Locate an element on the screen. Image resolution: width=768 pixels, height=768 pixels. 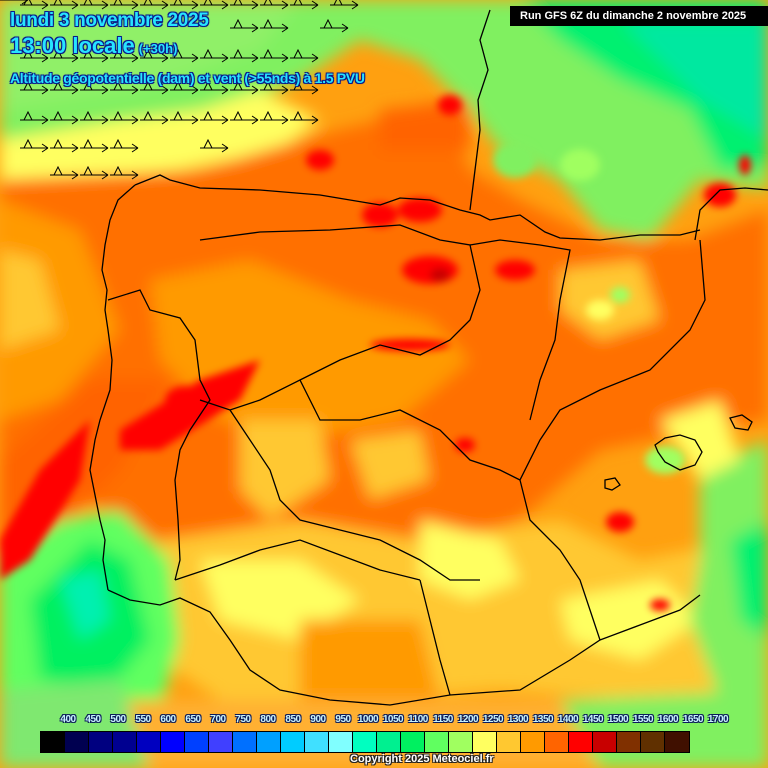
colorbar-label: 550 is located at coordinates (143, 719).